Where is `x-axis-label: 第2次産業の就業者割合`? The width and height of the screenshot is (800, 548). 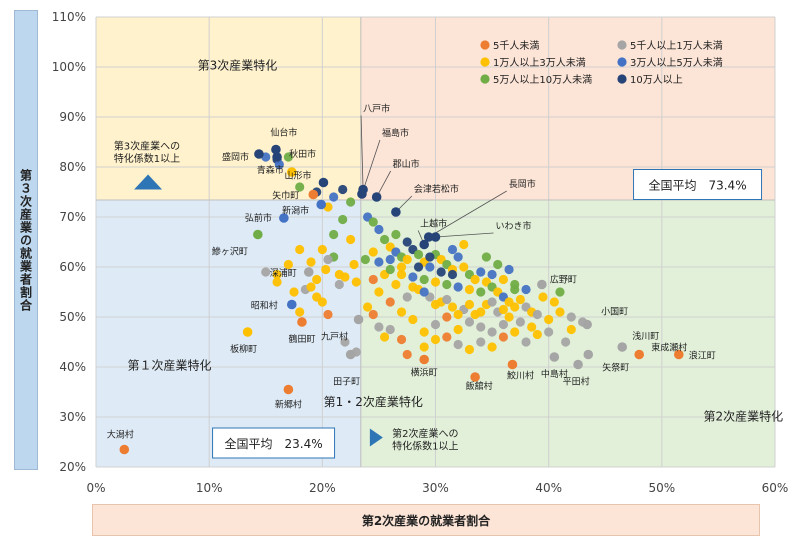
x-axis-label: 第2次産業の就業者割合 is located at coordinates (426, 520).